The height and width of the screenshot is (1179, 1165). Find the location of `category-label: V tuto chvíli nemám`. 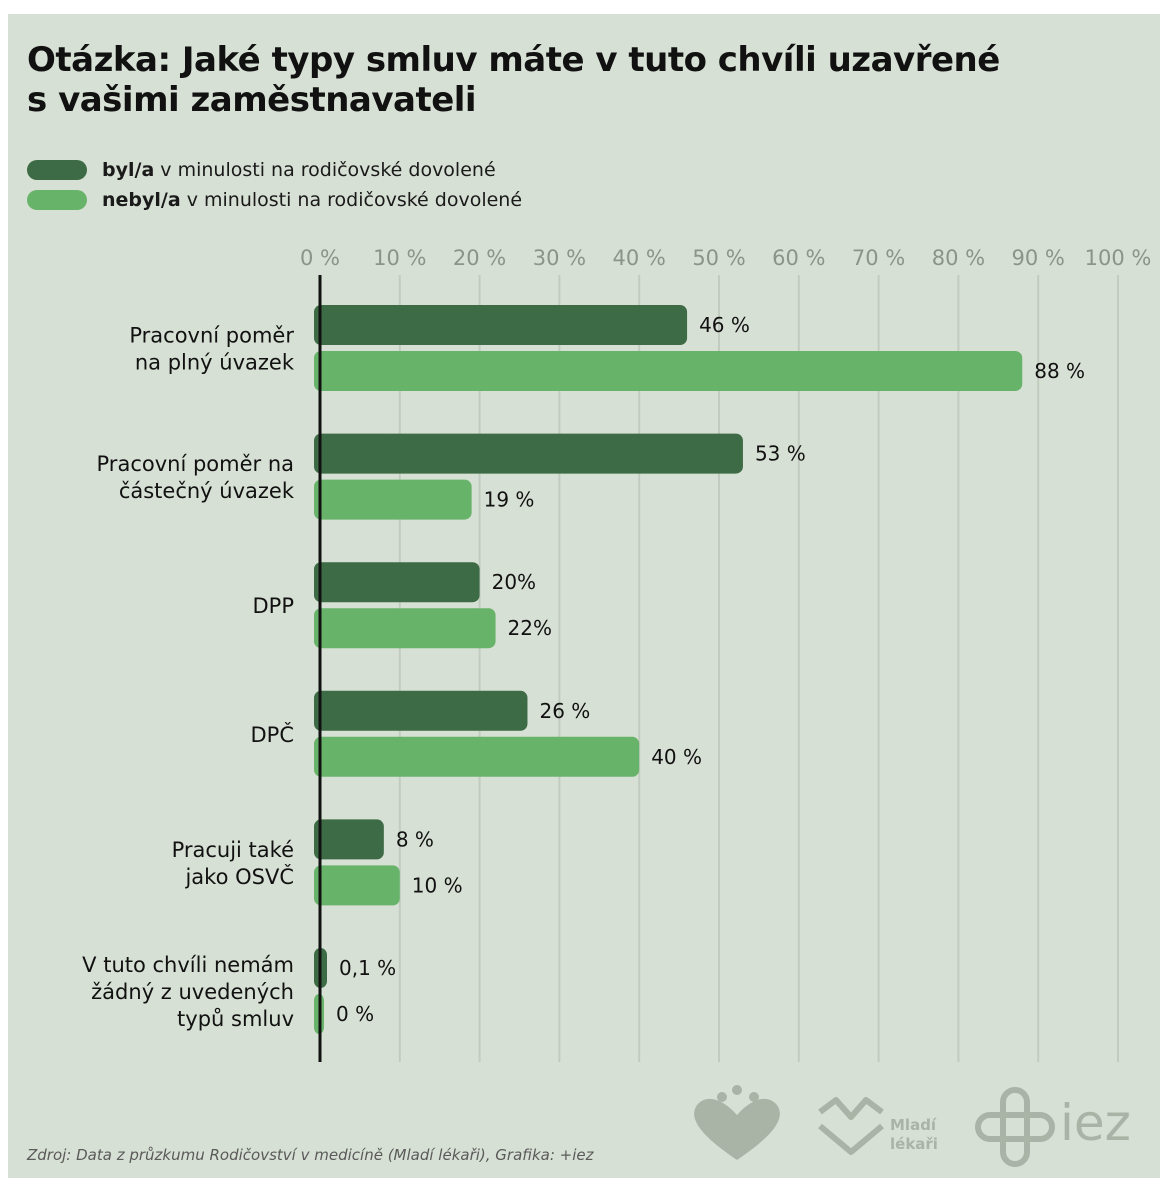

category-label: V tuto chvíli nemám is located at coordinates (188, 965).